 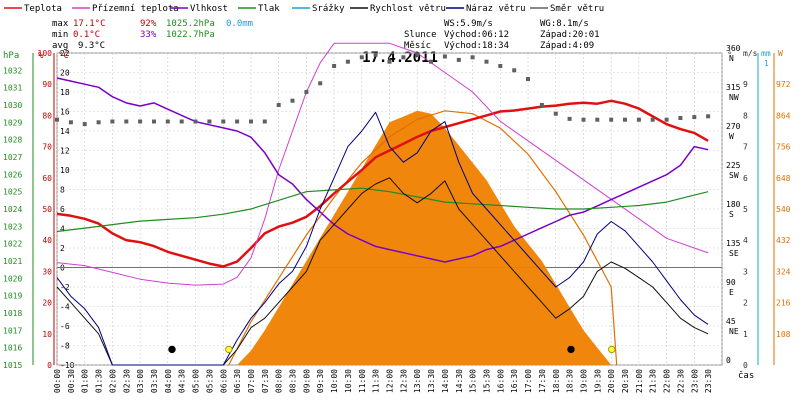 What do you see at coordinates (653, 381) in the screenshot?
I see `time-tick-label: 21:30` at bounding box center [653, 381].